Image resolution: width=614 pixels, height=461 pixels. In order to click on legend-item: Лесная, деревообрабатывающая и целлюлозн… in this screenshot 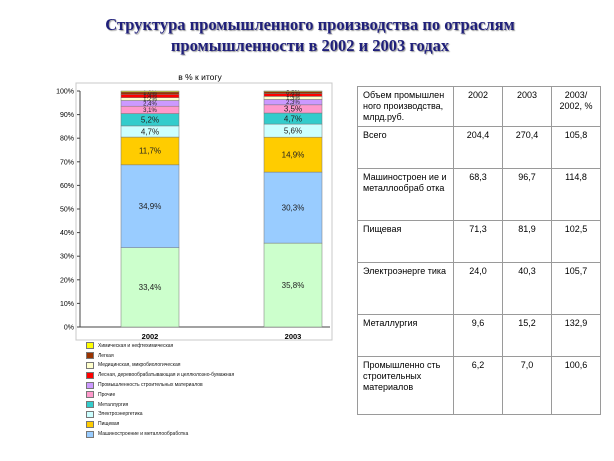, I will do `click(211, 375)`.